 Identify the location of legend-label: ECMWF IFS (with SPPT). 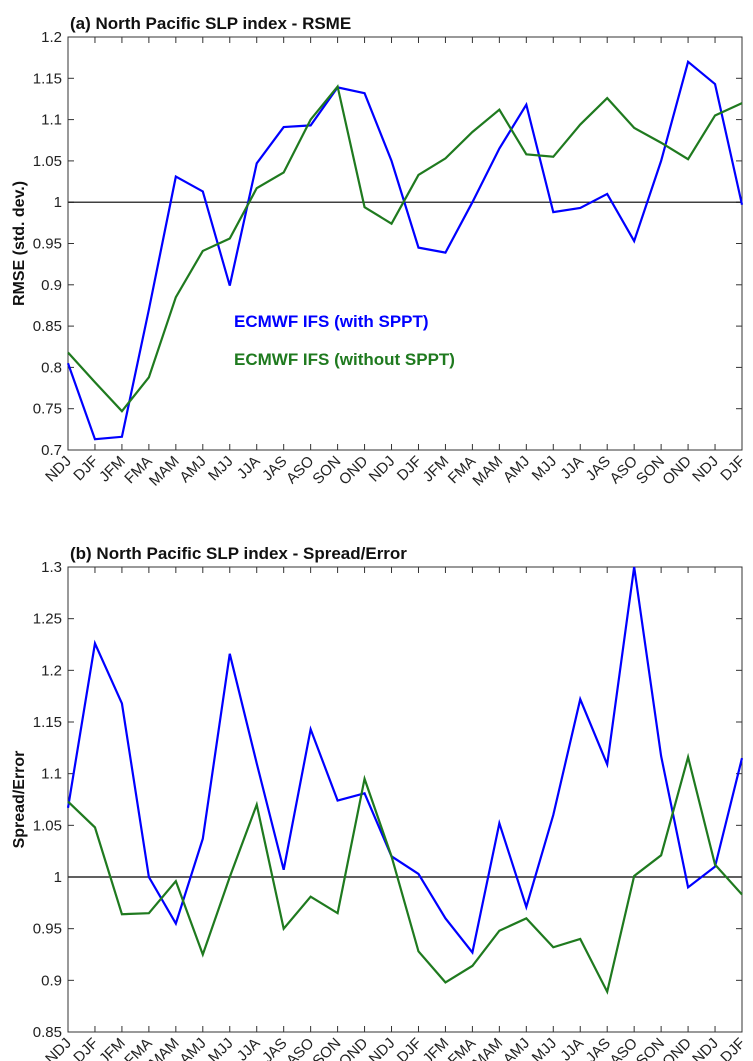
(331, 321).